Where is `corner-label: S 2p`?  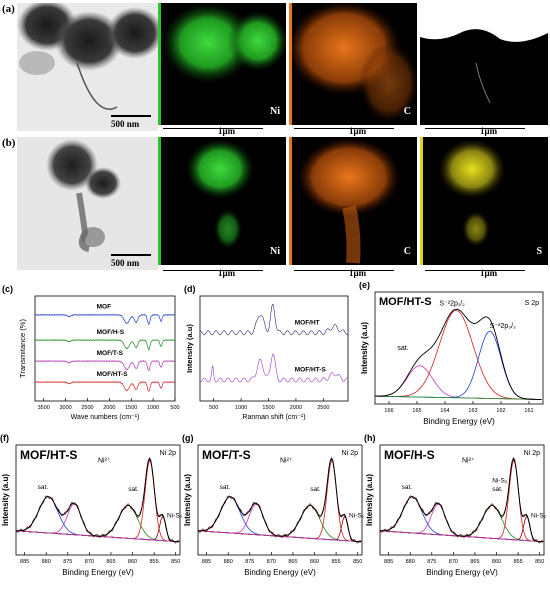 corner-label: S 2p is located at coordinates (532, 303).